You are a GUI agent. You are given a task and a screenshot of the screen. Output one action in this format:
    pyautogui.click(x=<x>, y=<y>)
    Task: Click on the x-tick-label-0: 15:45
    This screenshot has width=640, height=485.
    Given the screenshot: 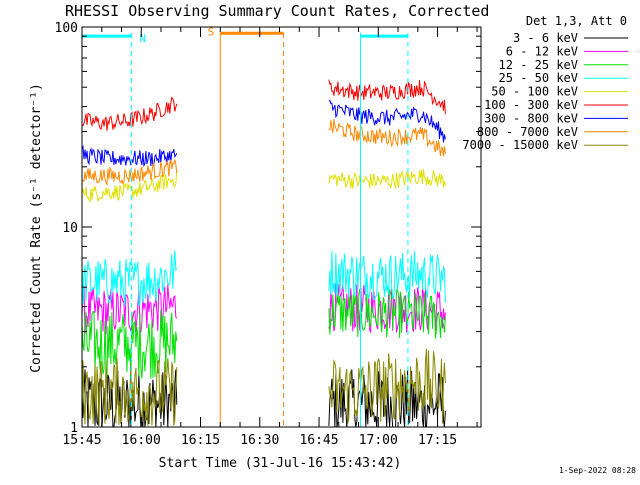 What is the action you would take?
    pyautogui.click(x=81, y=440)
    